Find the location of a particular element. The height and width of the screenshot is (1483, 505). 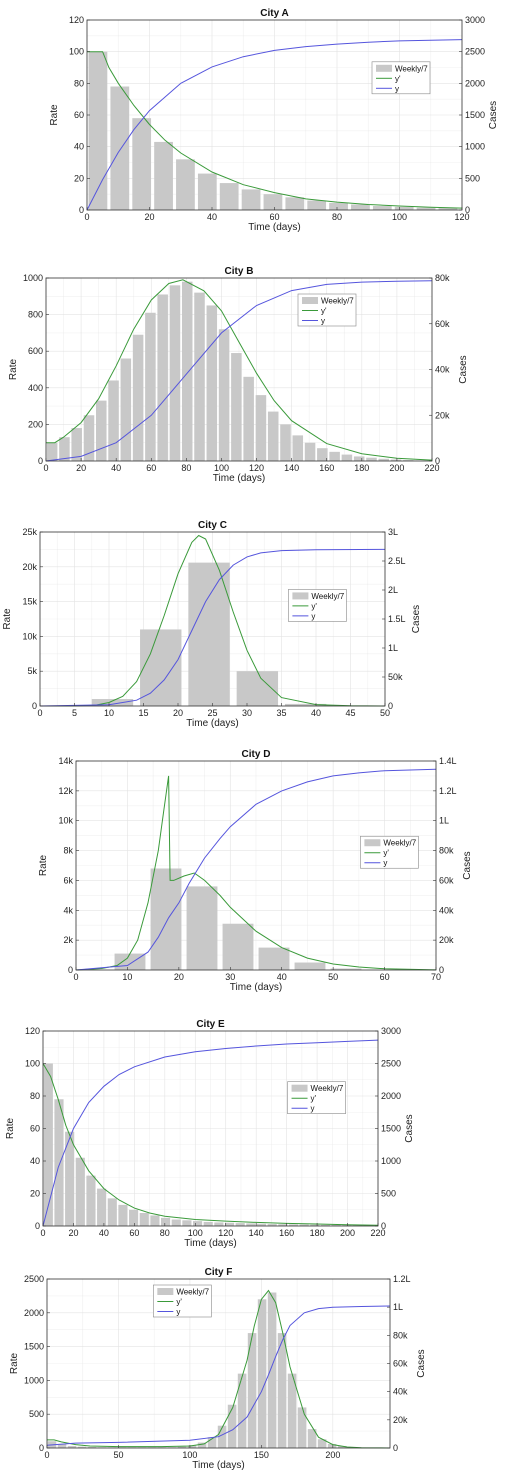

legend-entry: y is located at coordinates (313, 1108).